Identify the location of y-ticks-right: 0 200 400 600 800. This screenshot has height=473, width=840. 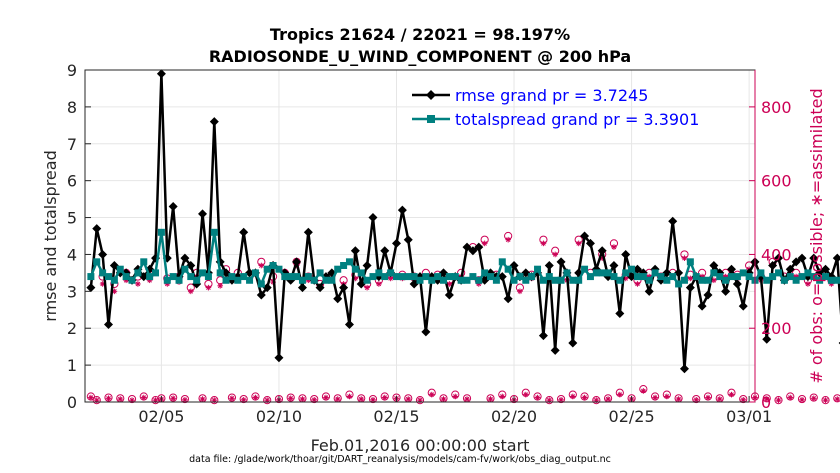
(770, 241).